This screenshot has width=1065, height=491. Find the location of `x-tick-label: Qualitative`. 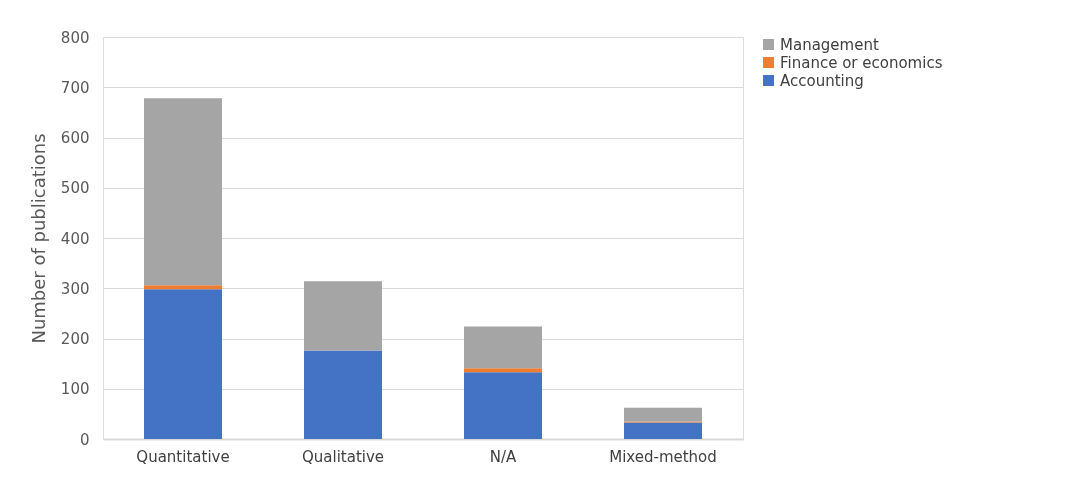

x-tick-label: Qualitative is located at coordinates (343, 456).